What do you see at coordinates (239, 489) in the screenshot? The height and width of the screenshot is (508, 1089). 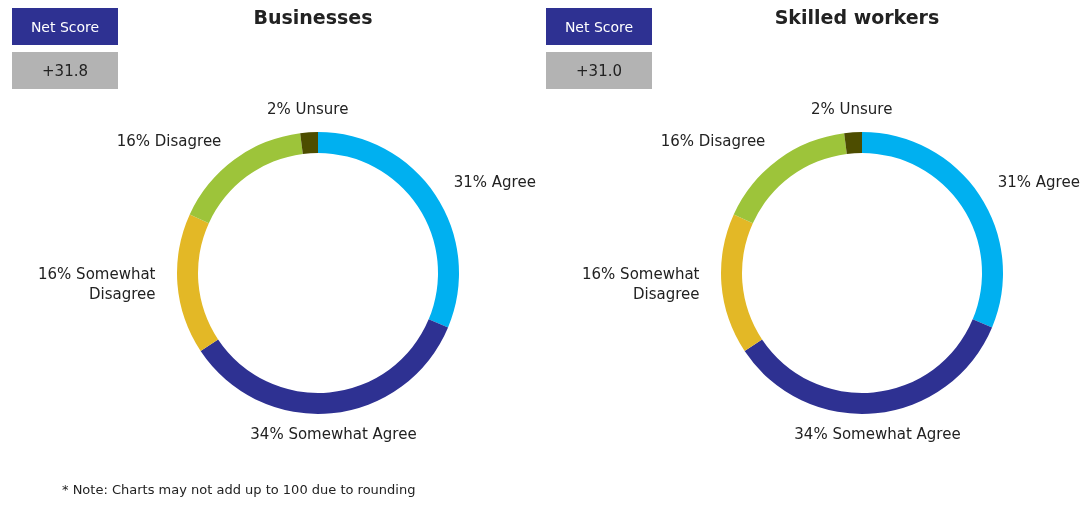 I see `text: * Note: Charts may not add up to 100 due to rounding` at bounding box center [239, 489].